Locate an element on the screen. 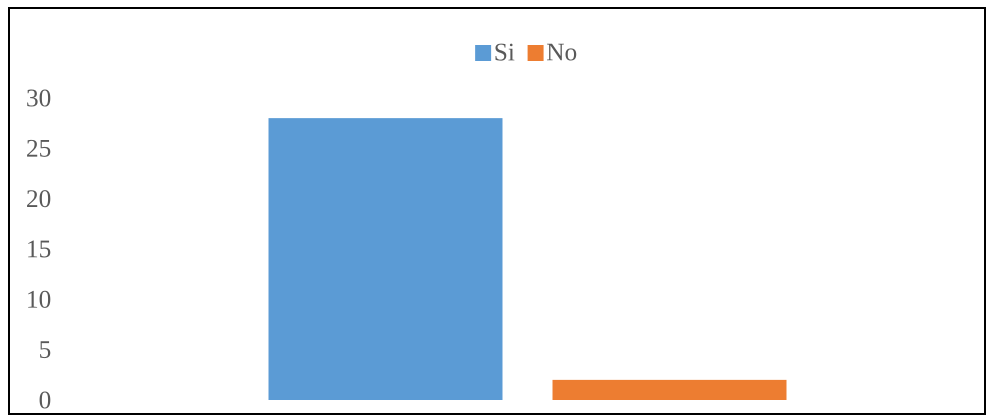 The image size is (992, 415). y-tick-label: 0 is located at coordinates (45, 400).